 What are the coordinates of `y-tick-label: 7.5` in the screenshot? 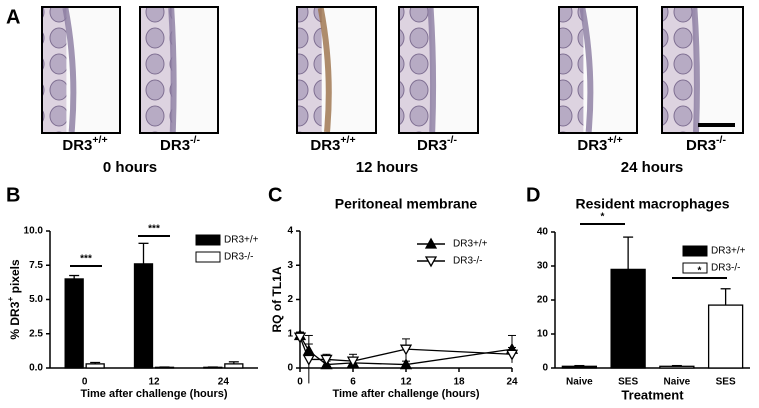 It's located at (36, 265).